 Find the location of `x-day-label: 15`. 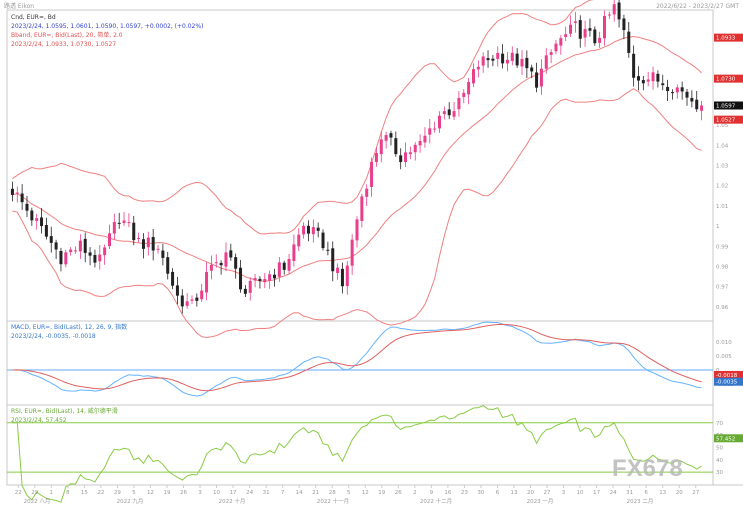

x-day-label: 15 is located at coordinates (84, 493).